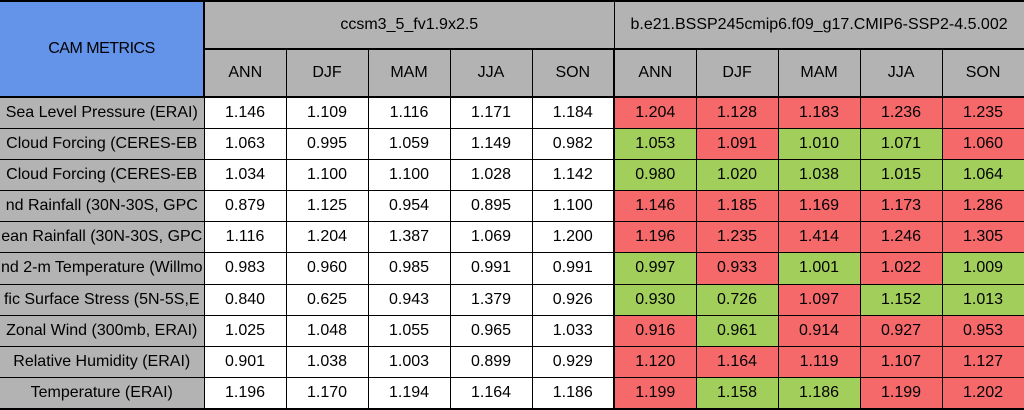  What do you see at coordinates (982, 144) in the screenshot?
I see `test-value-cell: 1.060` at bounding box center [982, 144].